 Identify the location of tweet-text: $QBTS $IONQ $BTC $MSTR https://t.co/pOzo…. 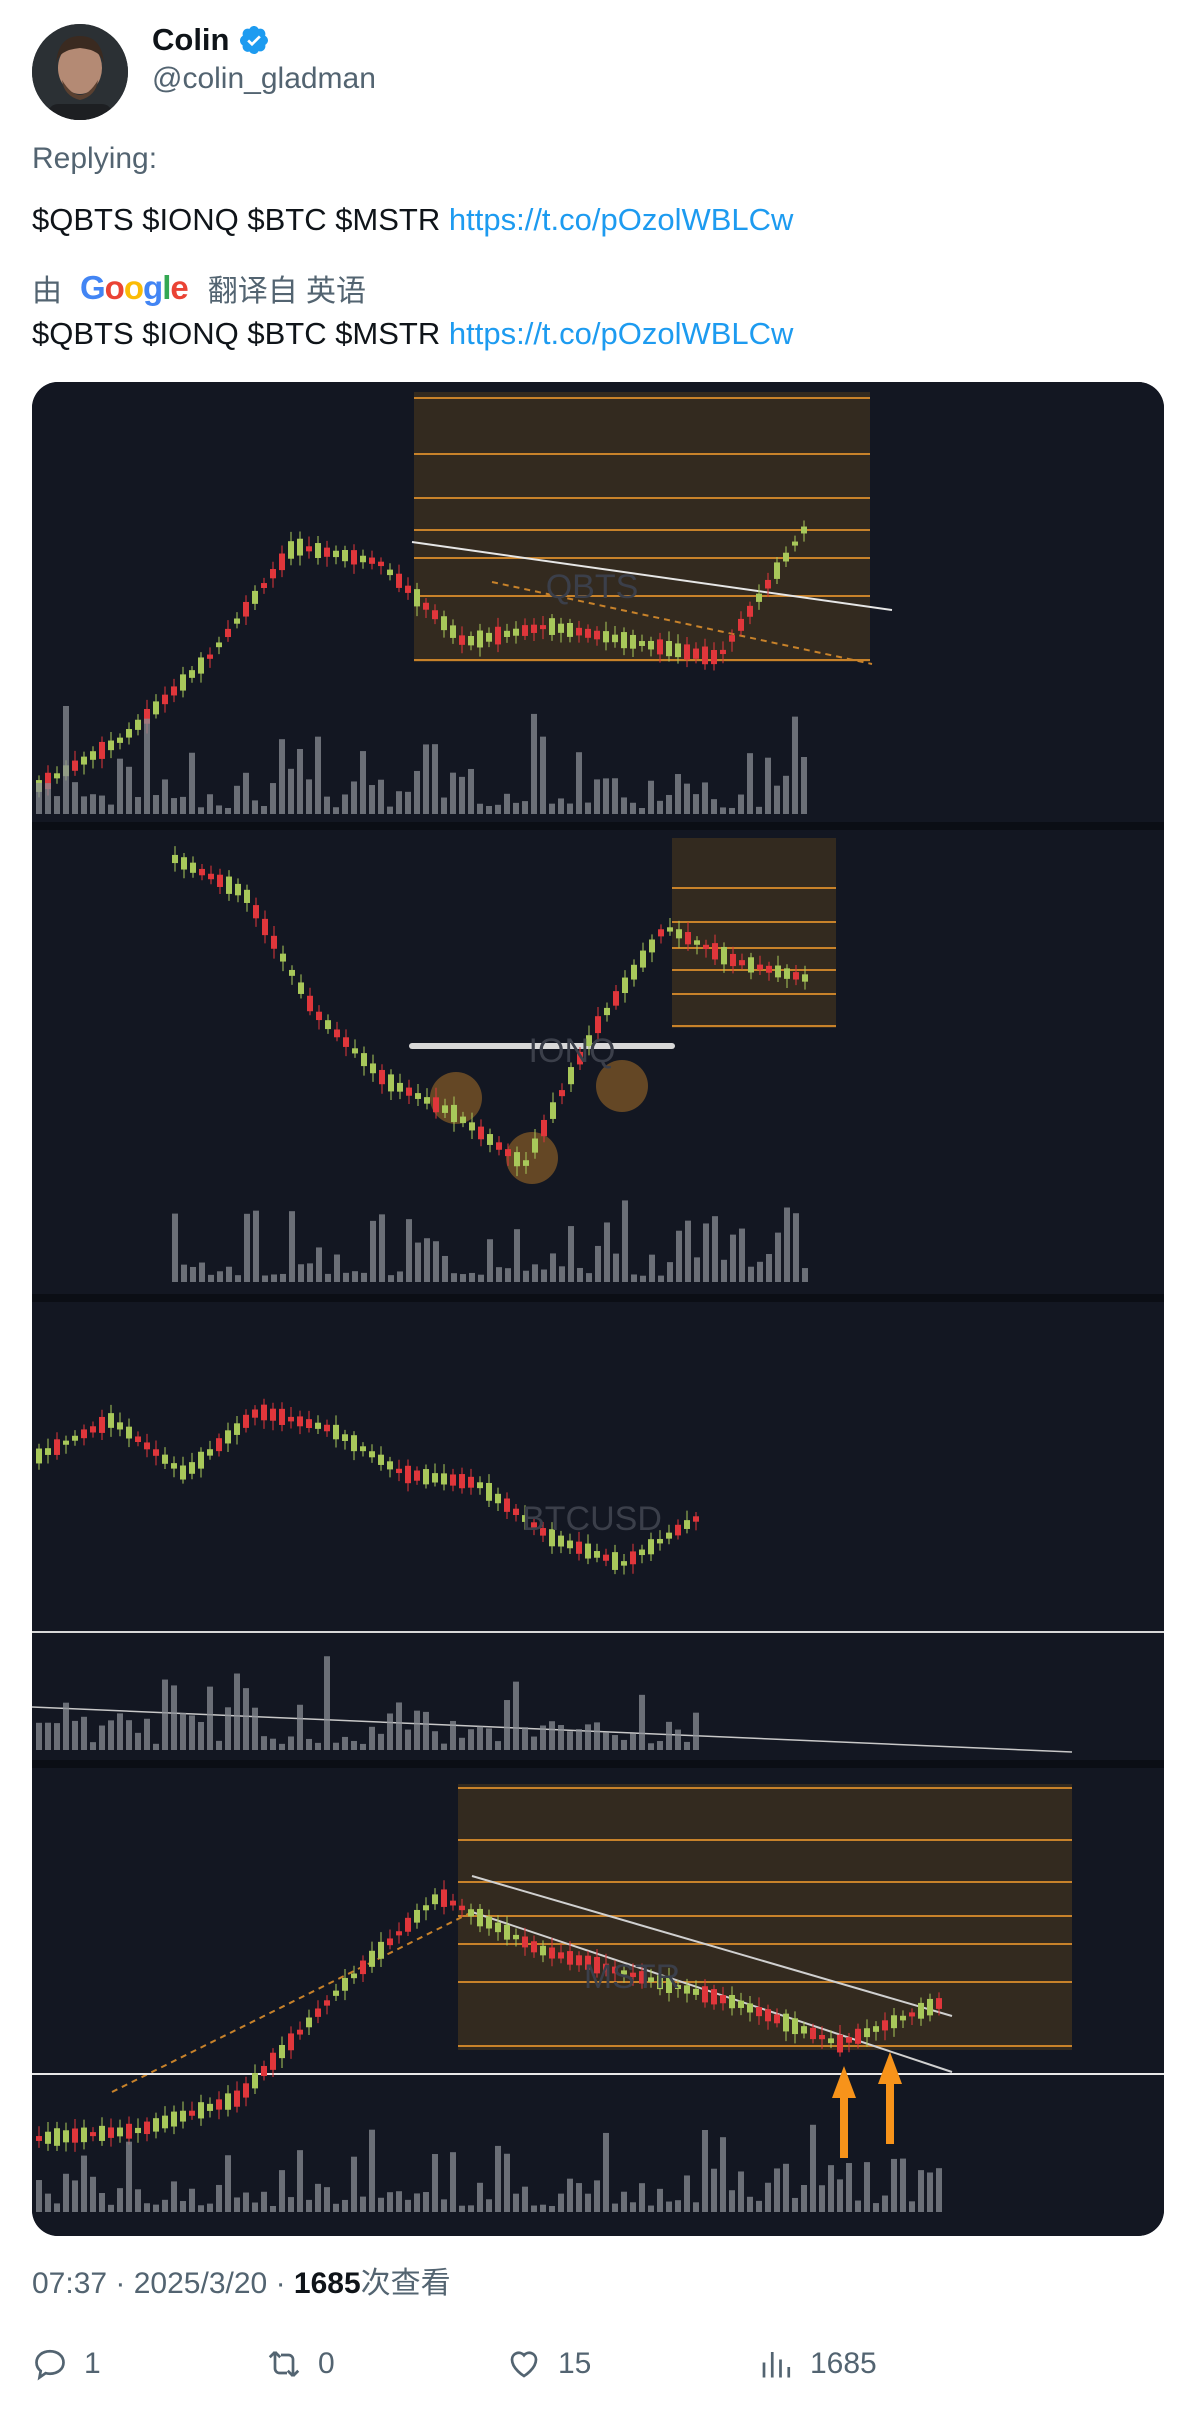
(412, 220).